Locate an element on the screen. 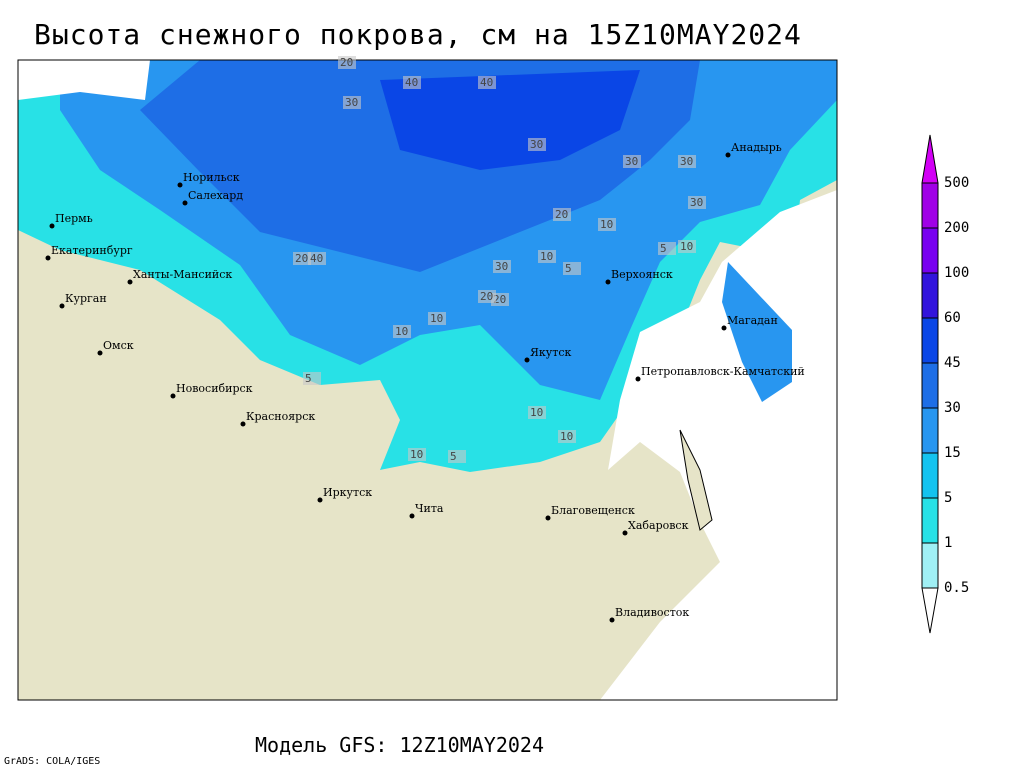  city-label: Омск is located at coordinates (118, 345).